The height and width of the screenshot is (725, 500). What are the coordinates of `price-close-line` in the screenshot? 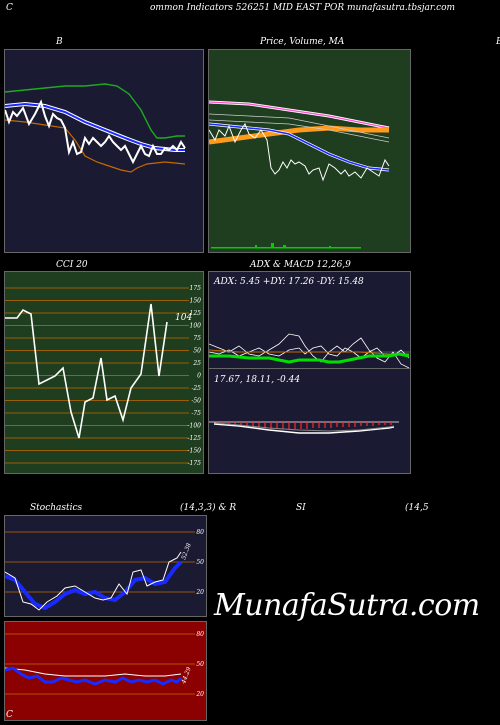 It's located at (299, 152).